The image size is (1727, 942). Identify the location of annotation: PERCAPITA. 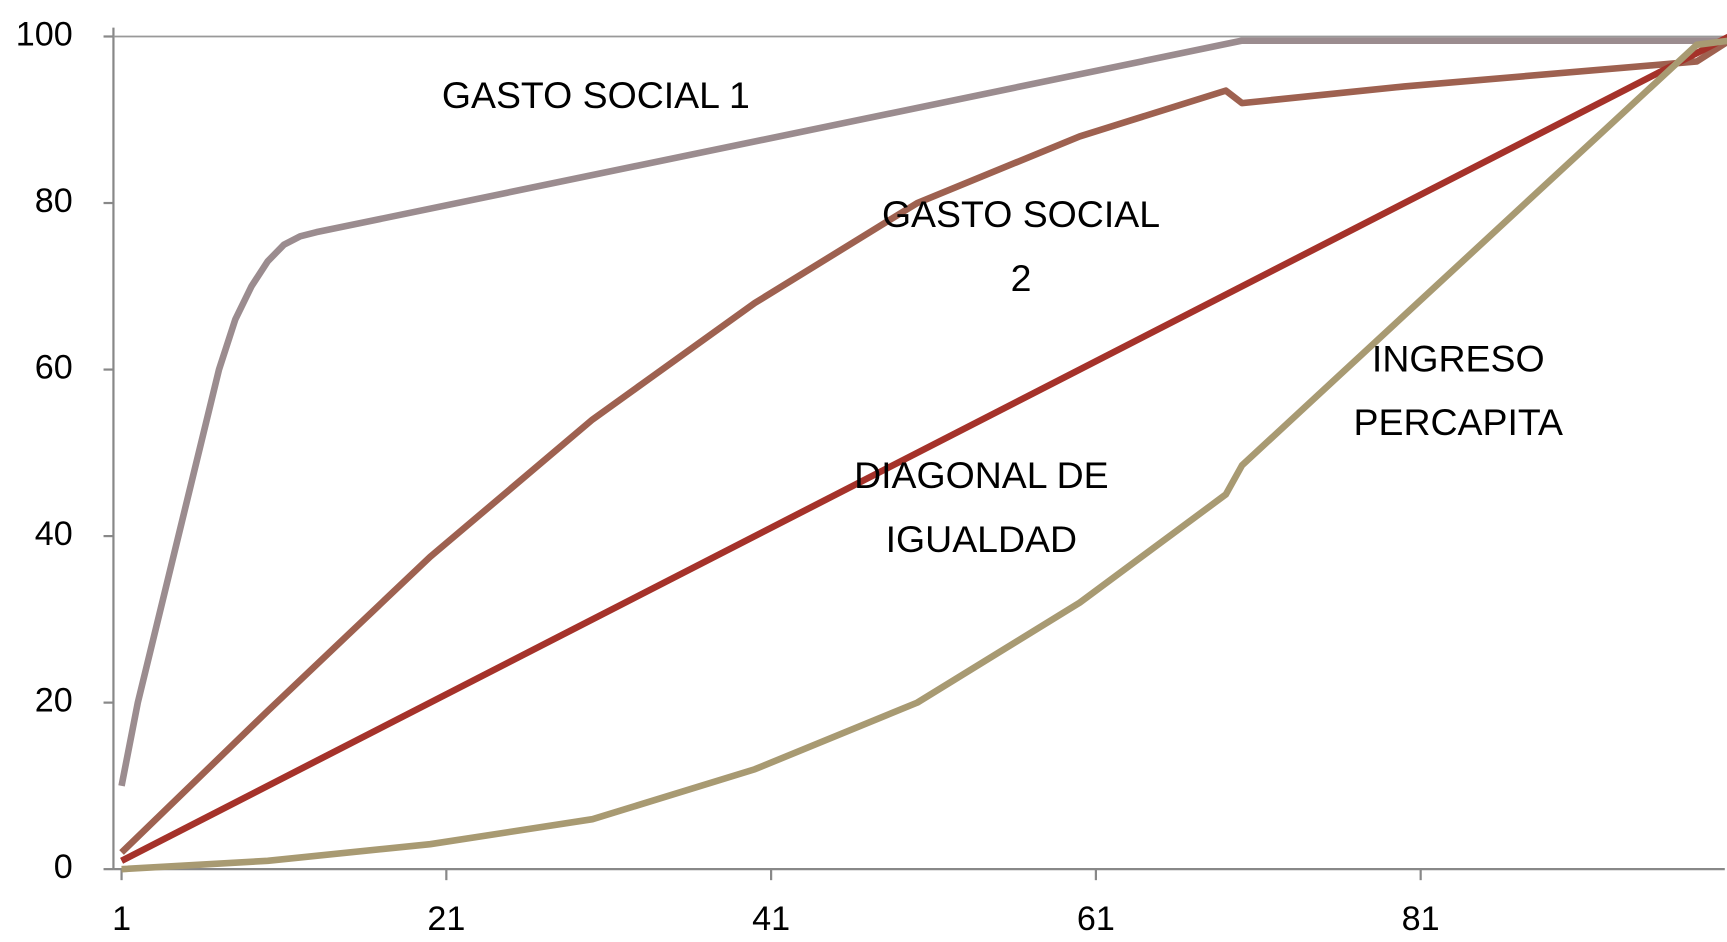
(1458, 422).